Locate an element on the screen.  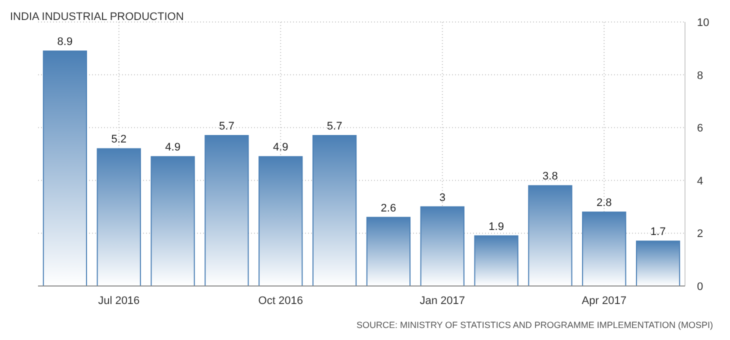
data-label: 8.9 is located at coordinates (65, 42).